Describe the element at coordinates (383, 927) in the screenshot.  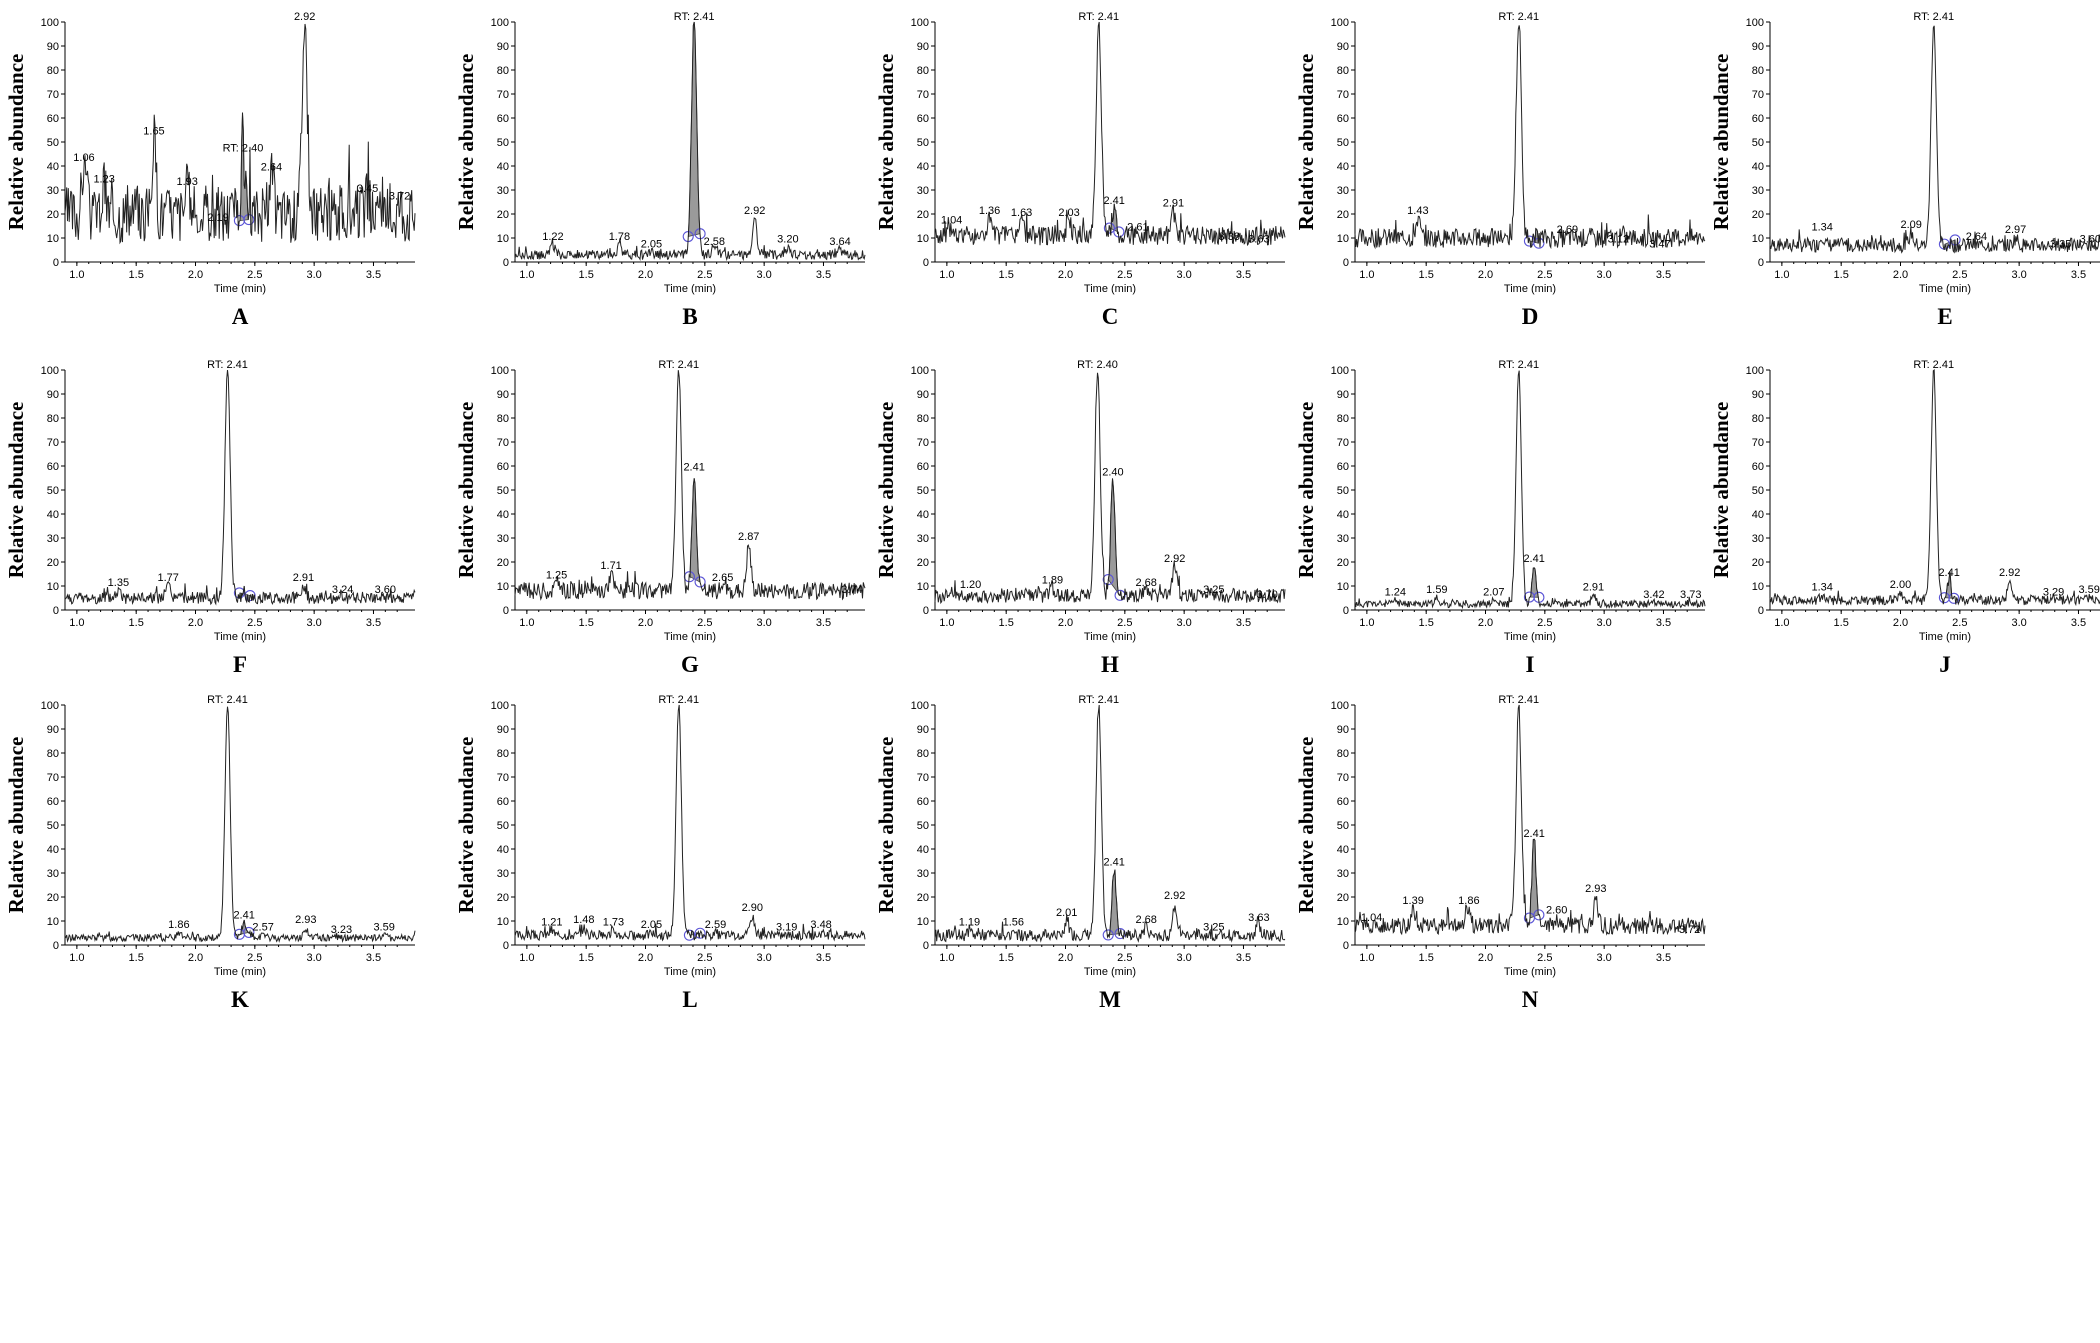
I see `peak-label: 3.59` at that location.